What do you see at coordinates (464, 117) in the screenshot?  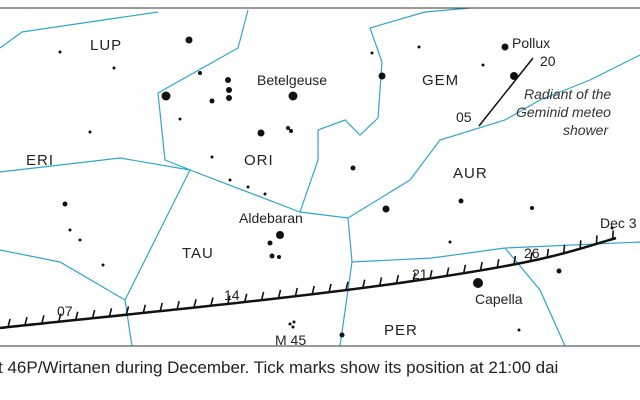 I see `radiant-date: 05` at bounding box center [464, 117].